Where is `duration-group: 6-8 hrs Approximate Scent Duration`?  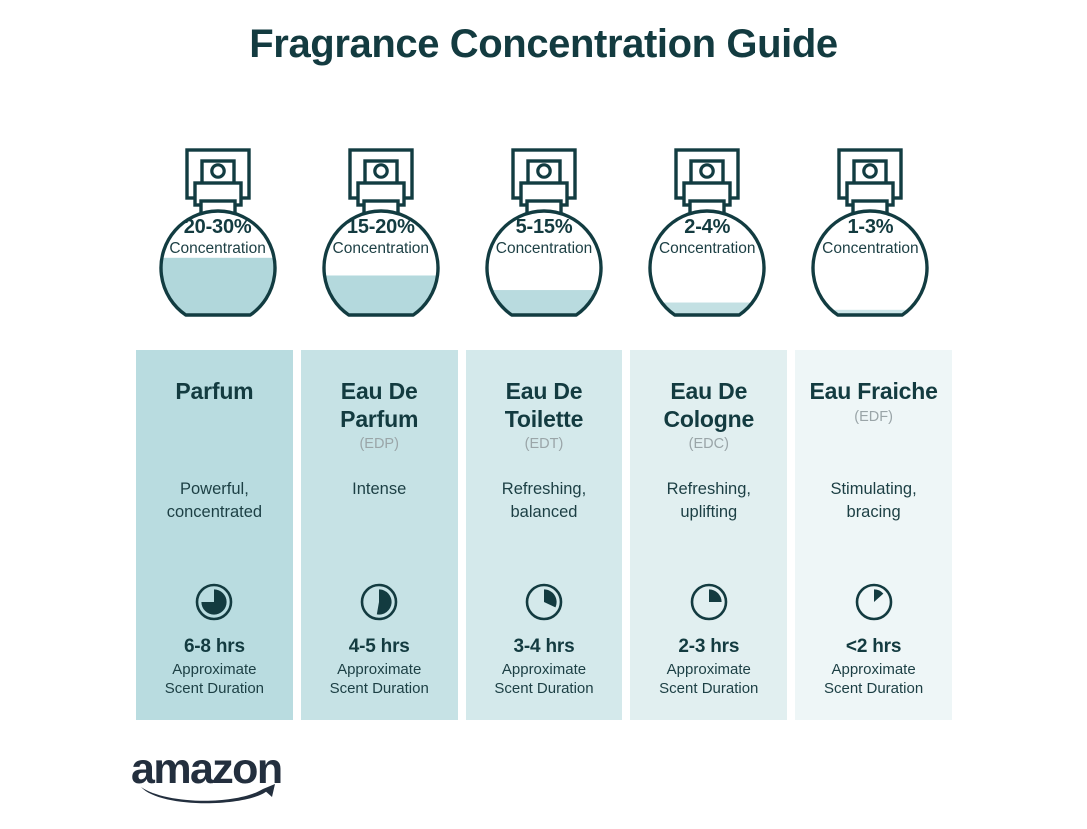 duration-group: 6-8 hrs Approximate Scent Duration is located at coordinates (214, 667).